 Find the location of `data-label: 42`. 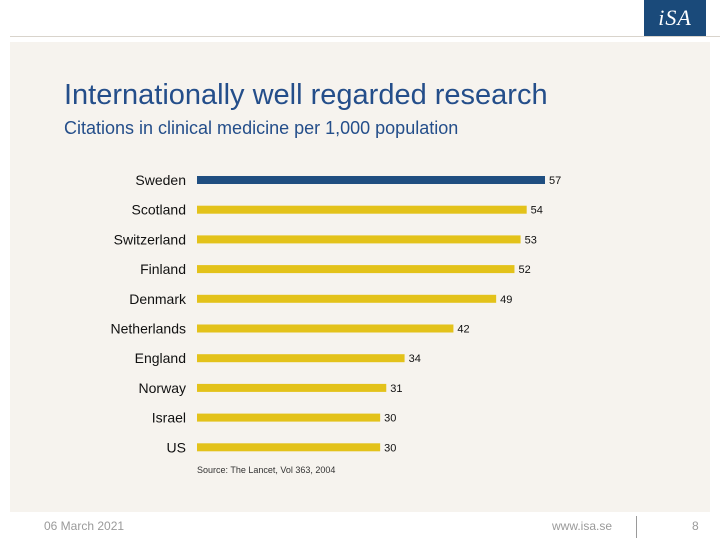

data-label: 42 is located at coordinates (463, 330).